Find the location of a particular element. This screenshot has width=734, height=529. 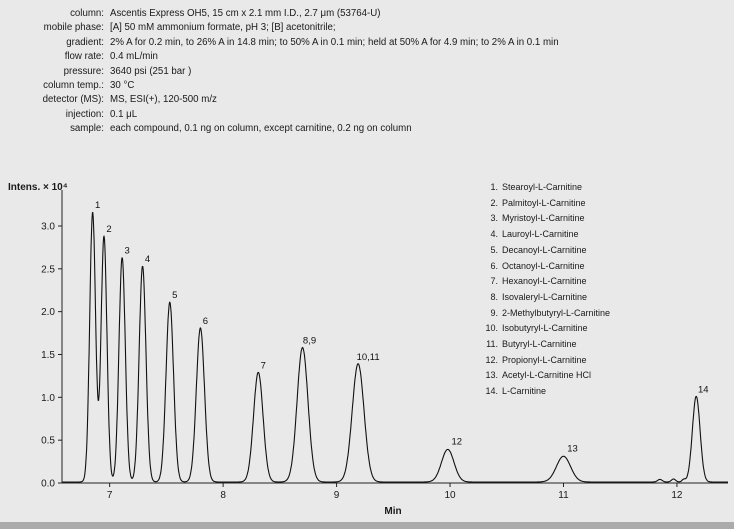

legend-number: 3. is located at coordinates (494, 218).